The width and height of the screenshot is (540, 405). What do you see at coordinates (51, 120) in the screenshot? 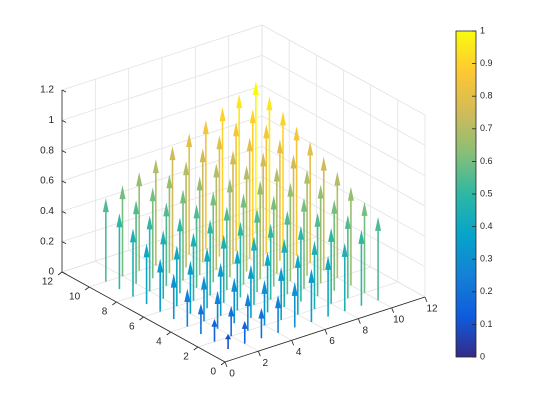
I see `z-tick-label: 1` at bounding box center [51, 120].